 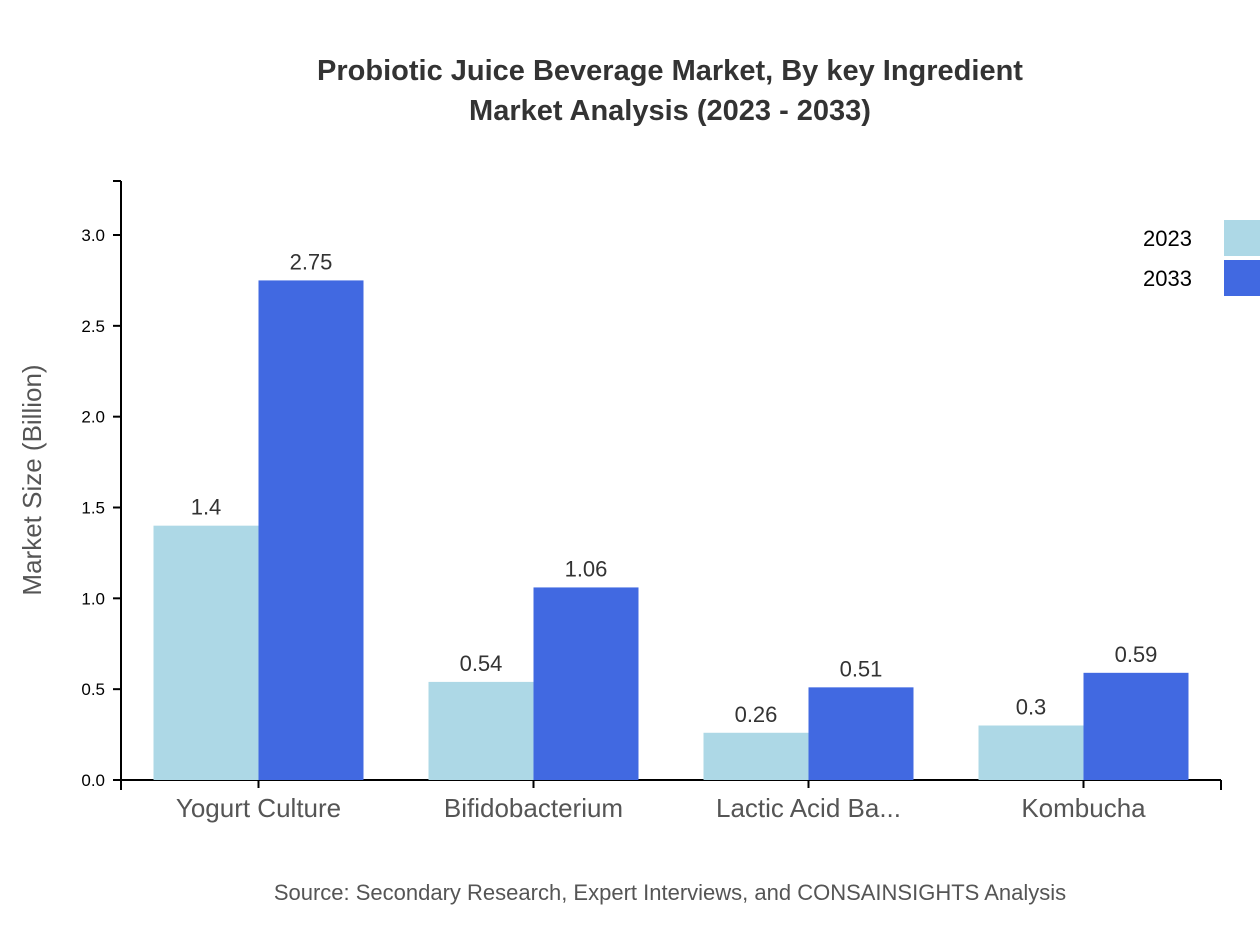 What do you see at coordinates (32, 479) in the screenshot?
I see `y-axis-label: Market Size (Billion)` at bounding box center [32, 479].